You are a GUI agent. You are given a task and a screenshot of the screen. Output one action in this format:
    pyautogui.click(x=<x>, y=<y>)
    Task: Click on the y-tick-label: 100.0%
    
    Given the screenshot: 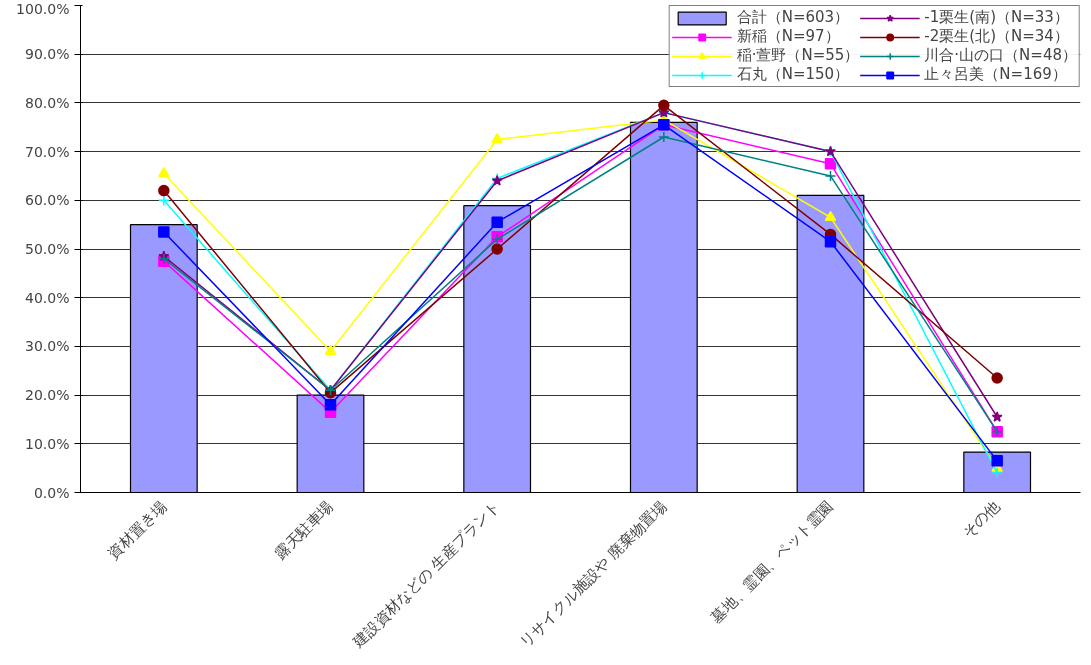 What is the action you would take?
    pyautogui.click(x=43, y=8)
    